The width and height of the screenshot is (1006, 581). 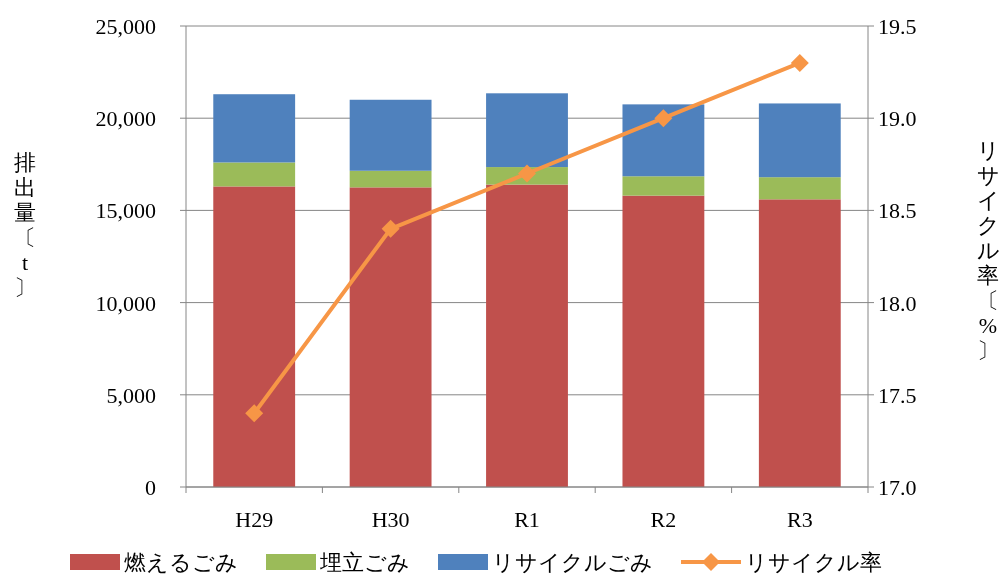 I want to click on legend-label: リサイクルごみ, so click(x=572, y=562).